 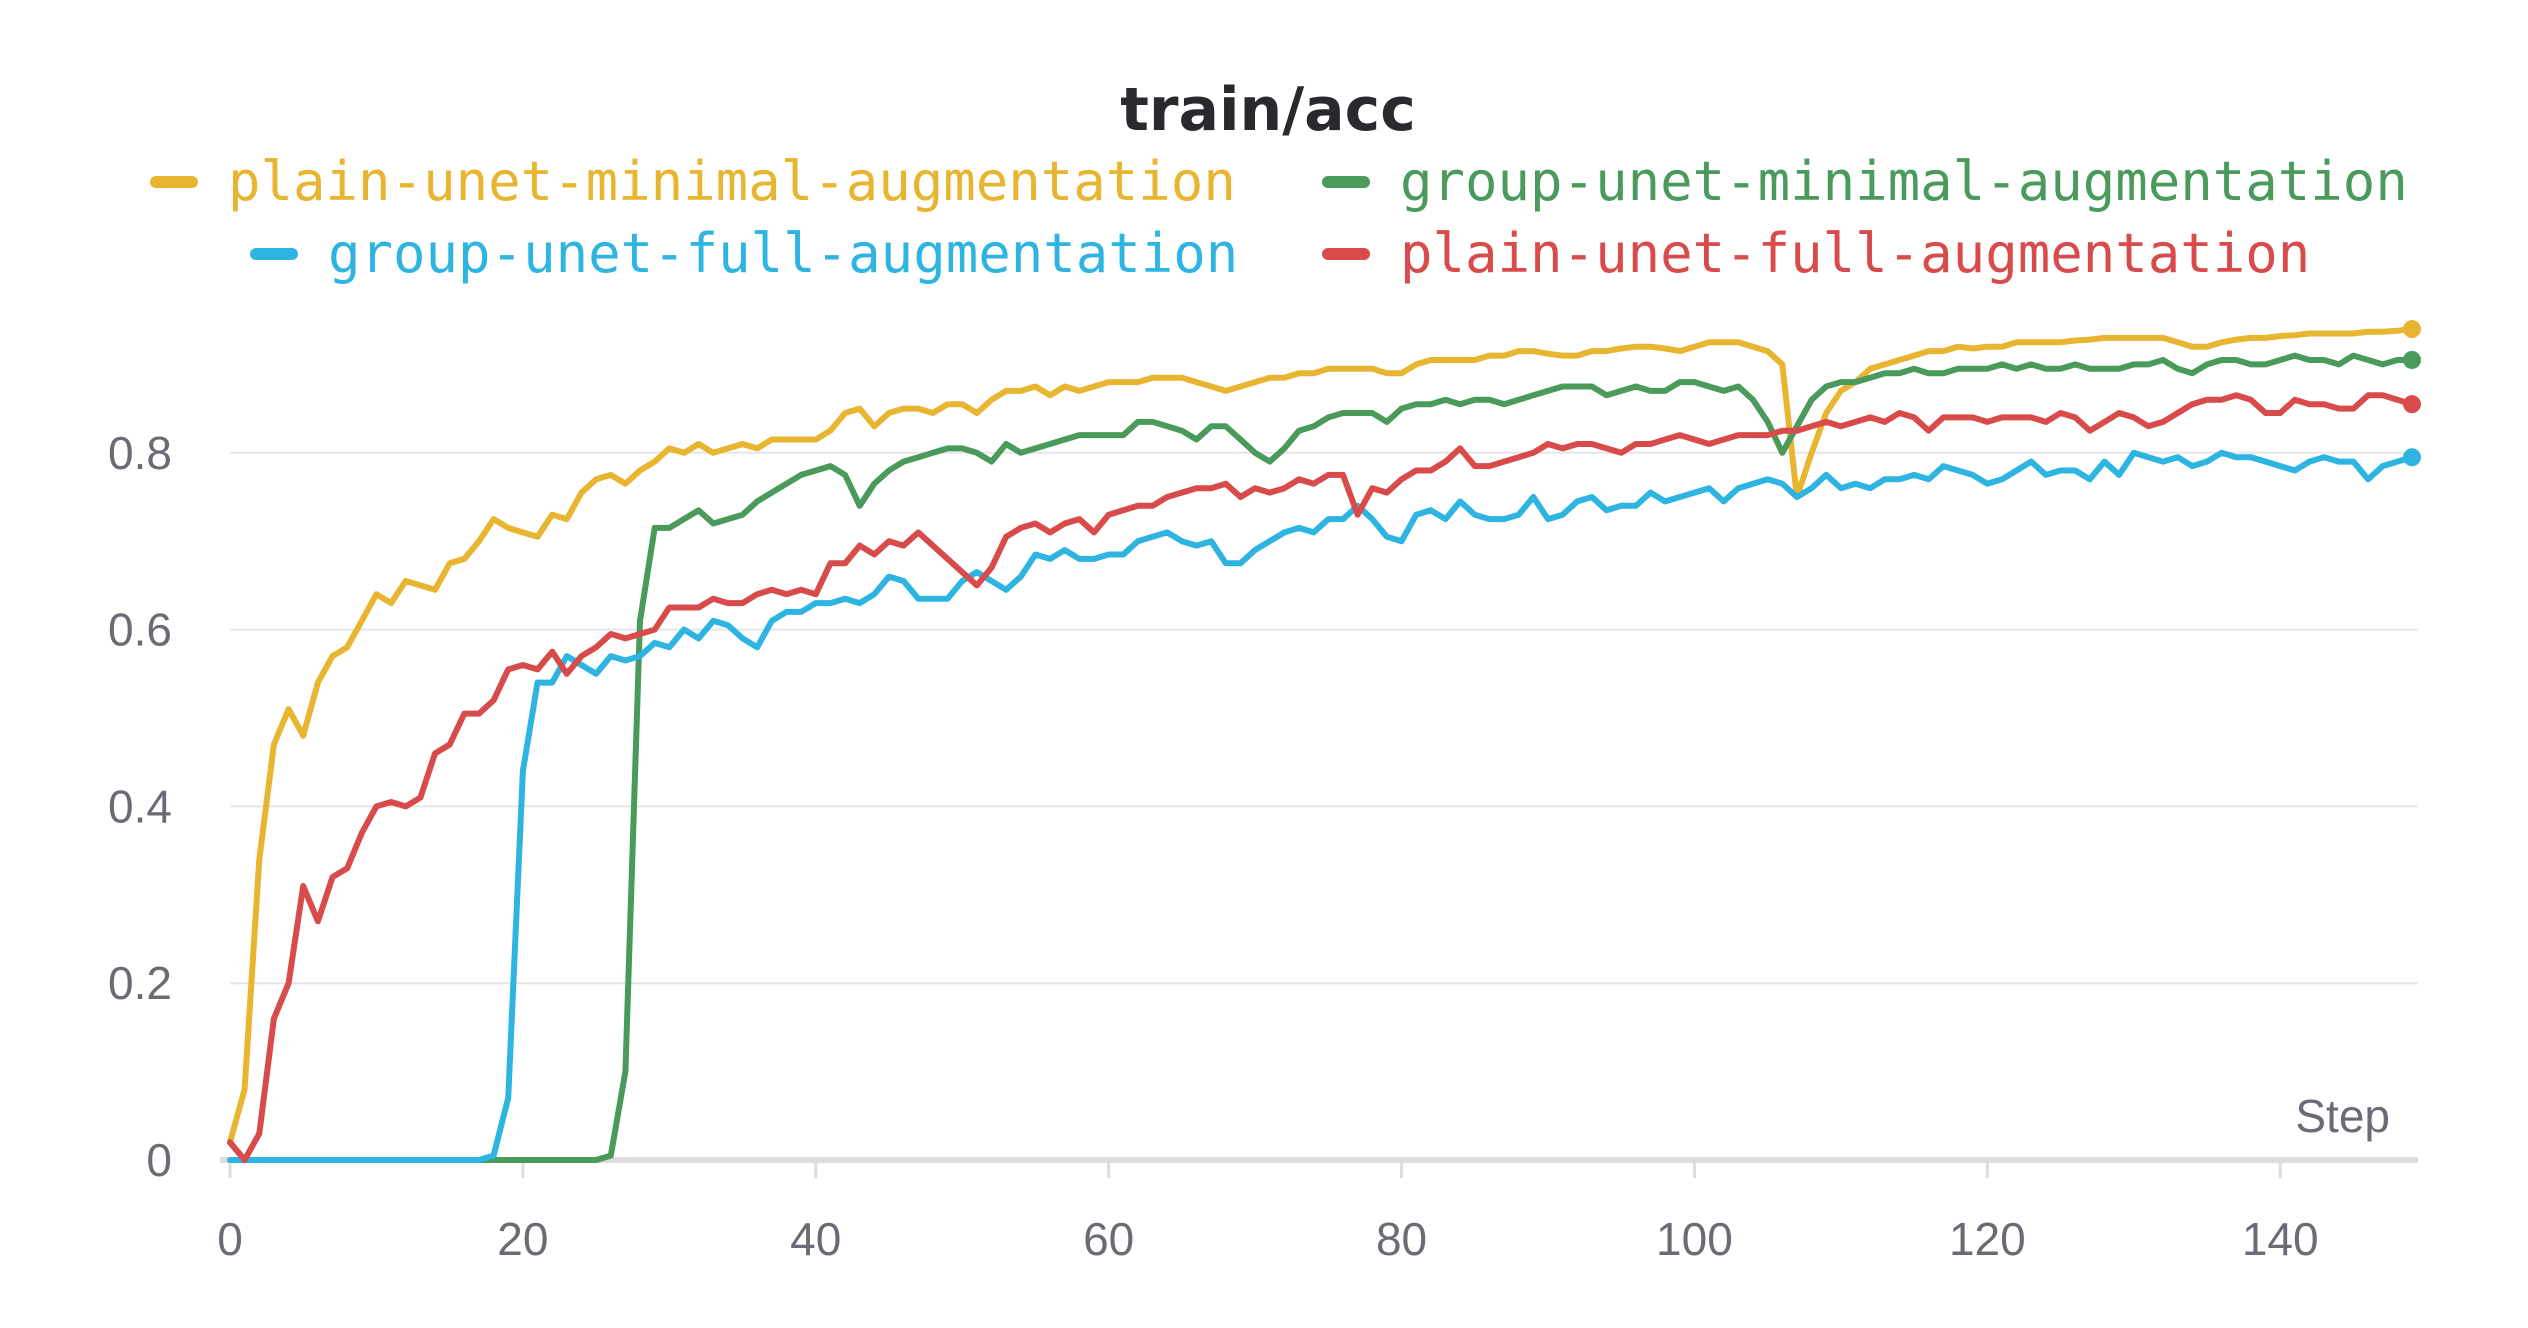 I want to click on x-tick-label: 140, so click(x=2280, y=1239).